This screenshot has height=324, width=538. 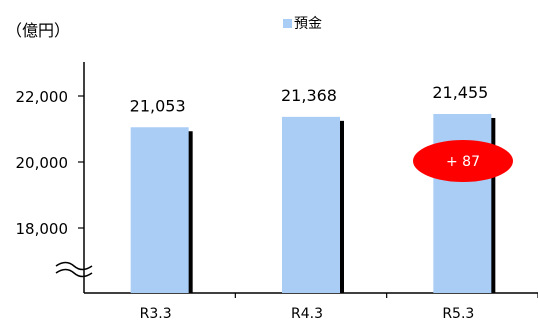 What do you see at coordinates (42, 229) in the screenshot?
I see `y-tick-label: 18,000` at bounding box center [42, 229].